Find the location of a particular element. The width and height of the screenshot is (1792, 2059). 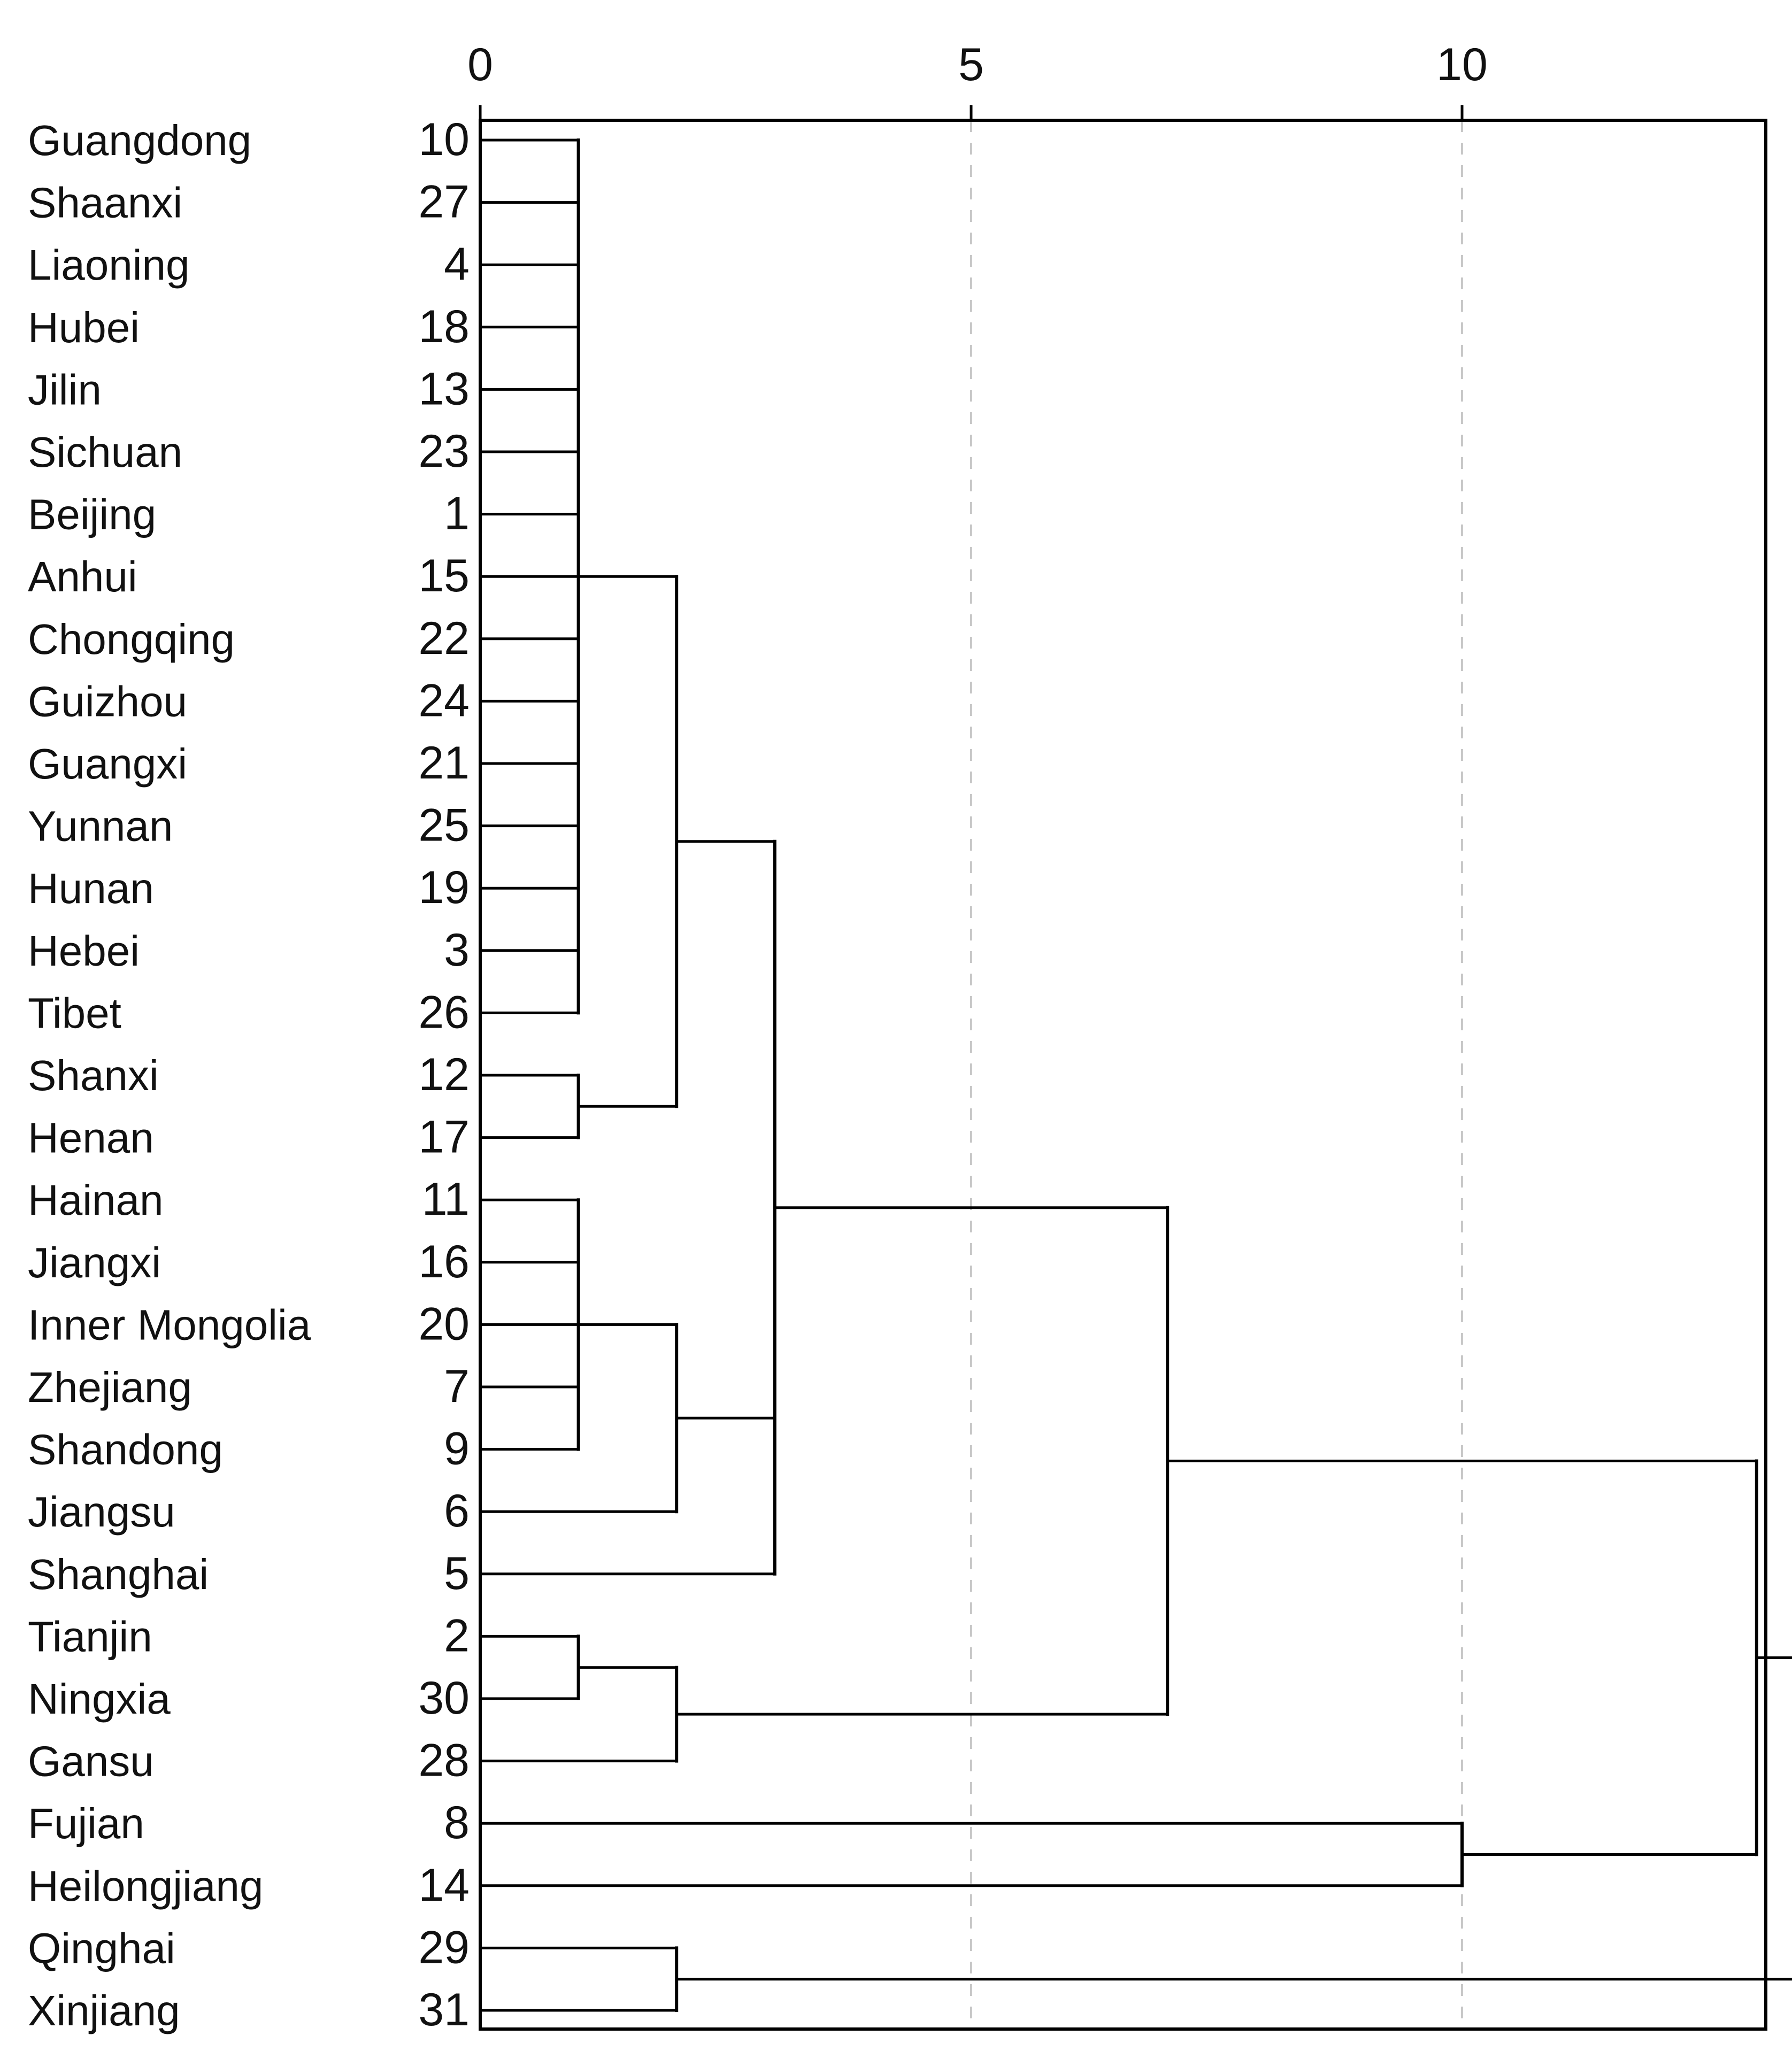

leaf-id-label: 18 is located at coordinates (444, 326).